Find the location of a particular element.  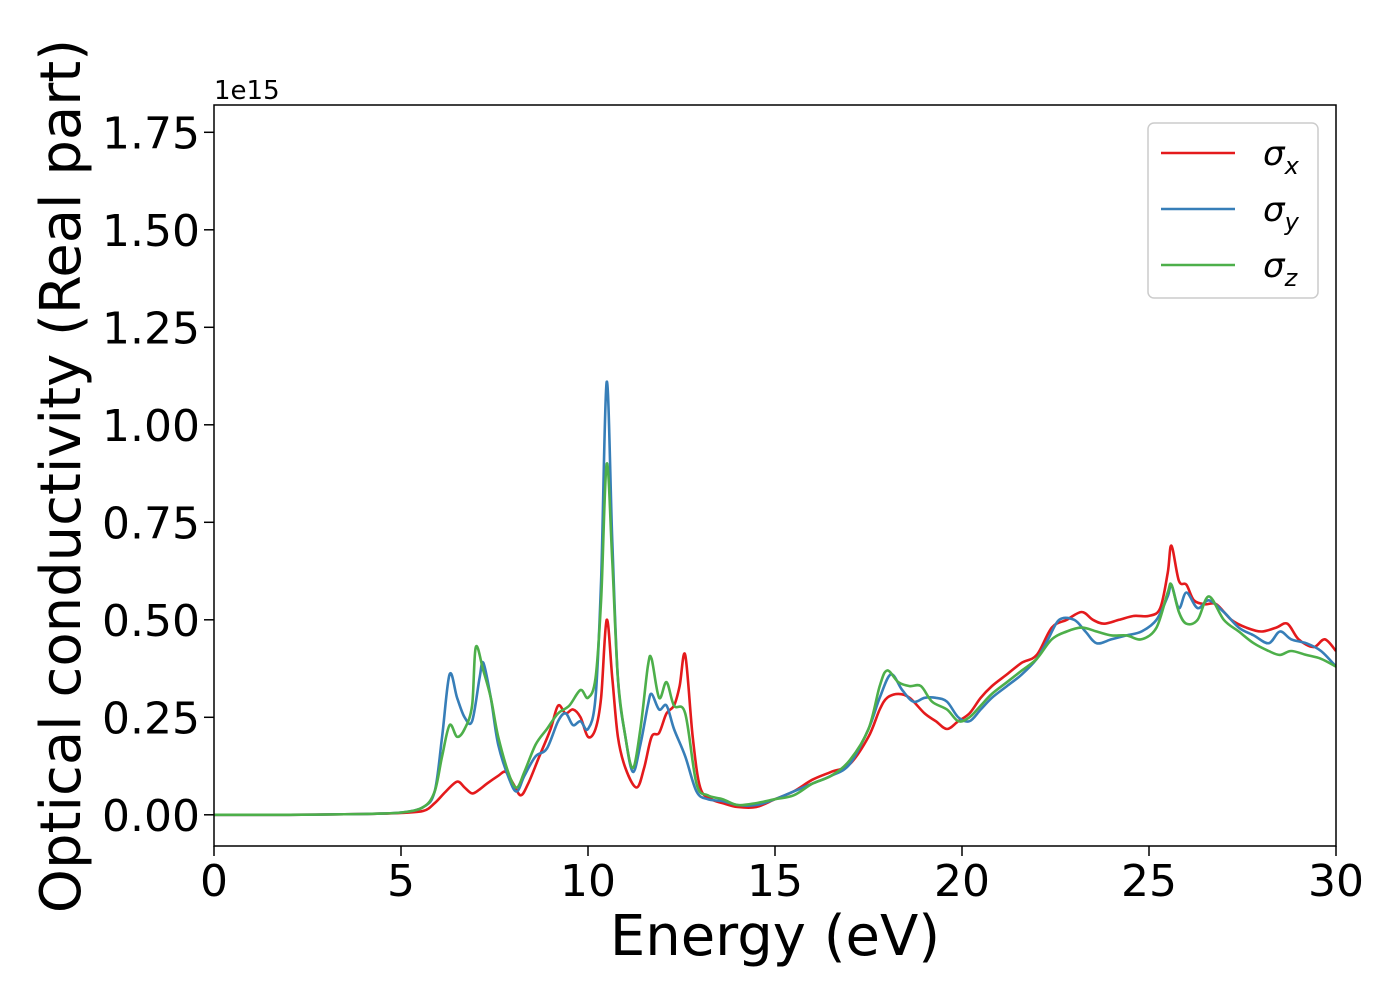

x-axis-ticks: 0 5 10 15 20 25 30 is located at coordinates (782, 876).